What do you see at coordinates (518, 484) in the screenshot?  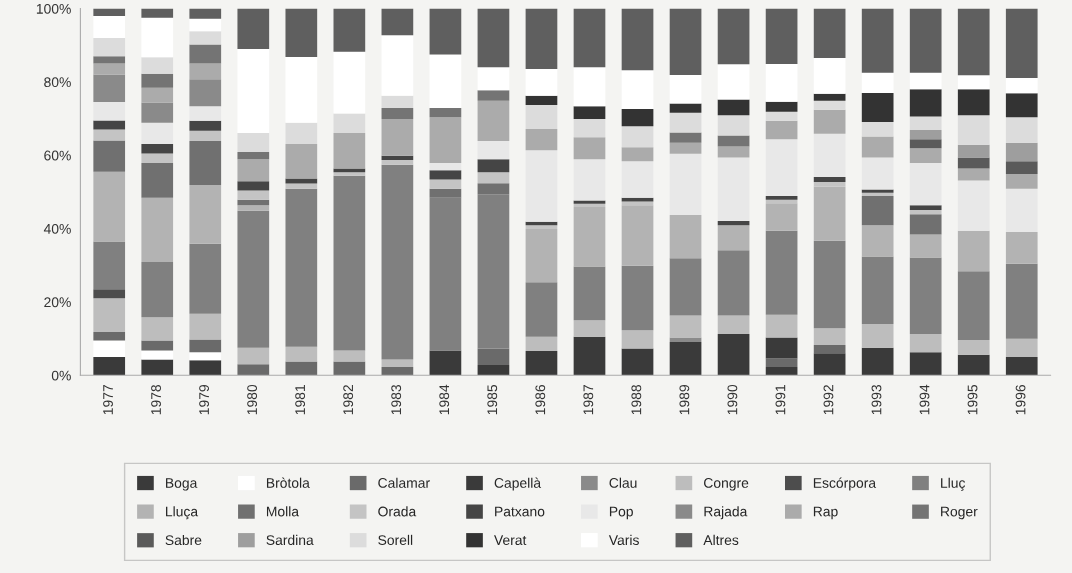 I see `legend-label: Capellà` at bounding box center [518, 484].